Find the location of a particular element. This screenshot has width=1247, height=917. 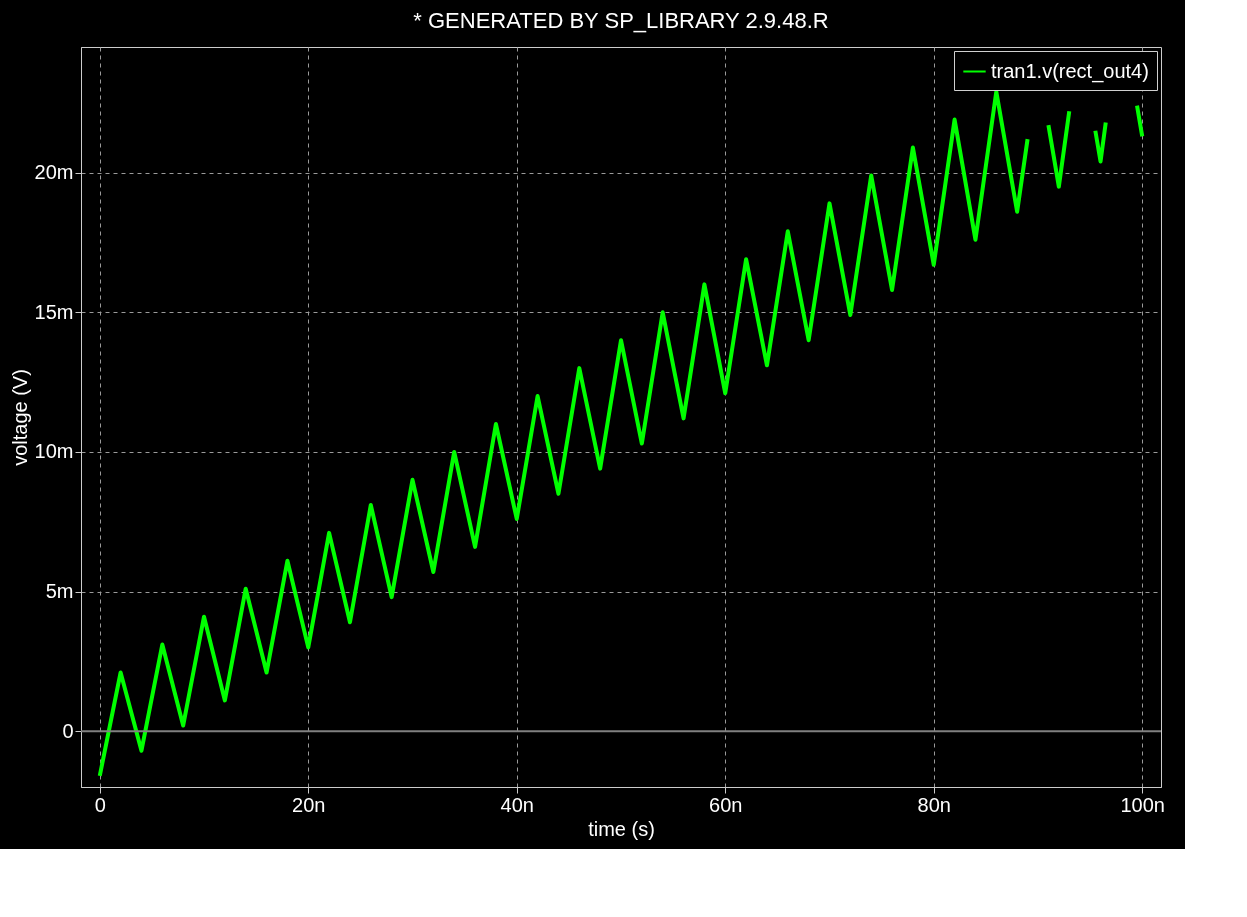

x-tick-label: 80n is located at coordinates (934, 804).